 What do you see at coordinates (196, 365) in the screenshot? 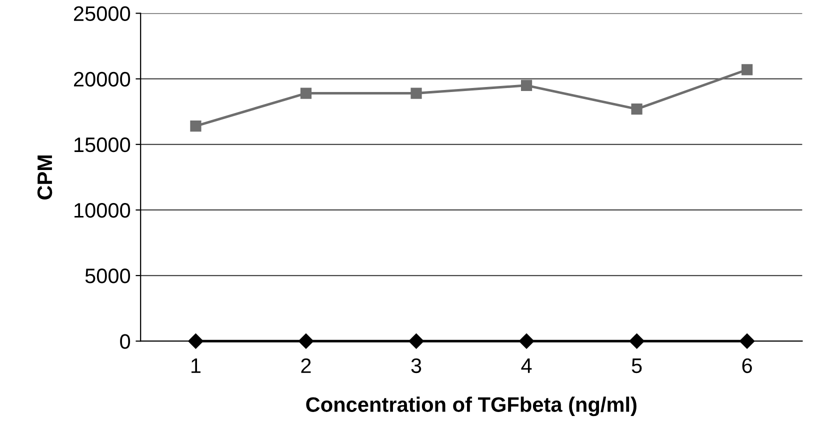
I see `x-tick-label: 1` at bounding box center [196, 365].